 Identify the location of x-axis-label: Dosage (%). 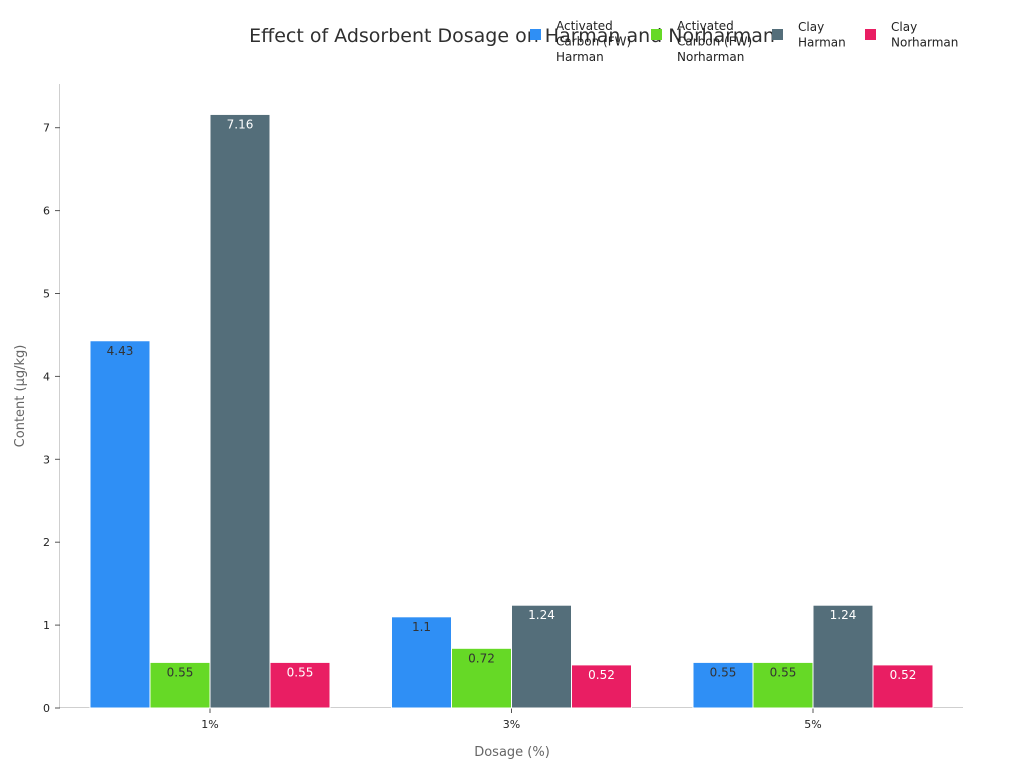
(512, 752).